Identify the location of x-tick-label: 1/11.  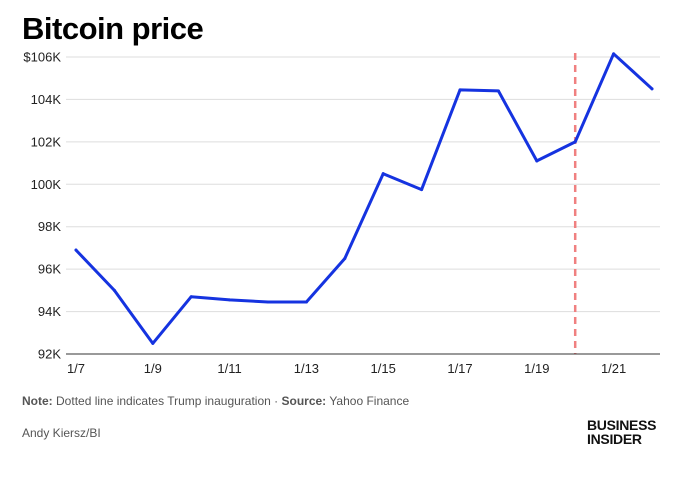
(229, 368).